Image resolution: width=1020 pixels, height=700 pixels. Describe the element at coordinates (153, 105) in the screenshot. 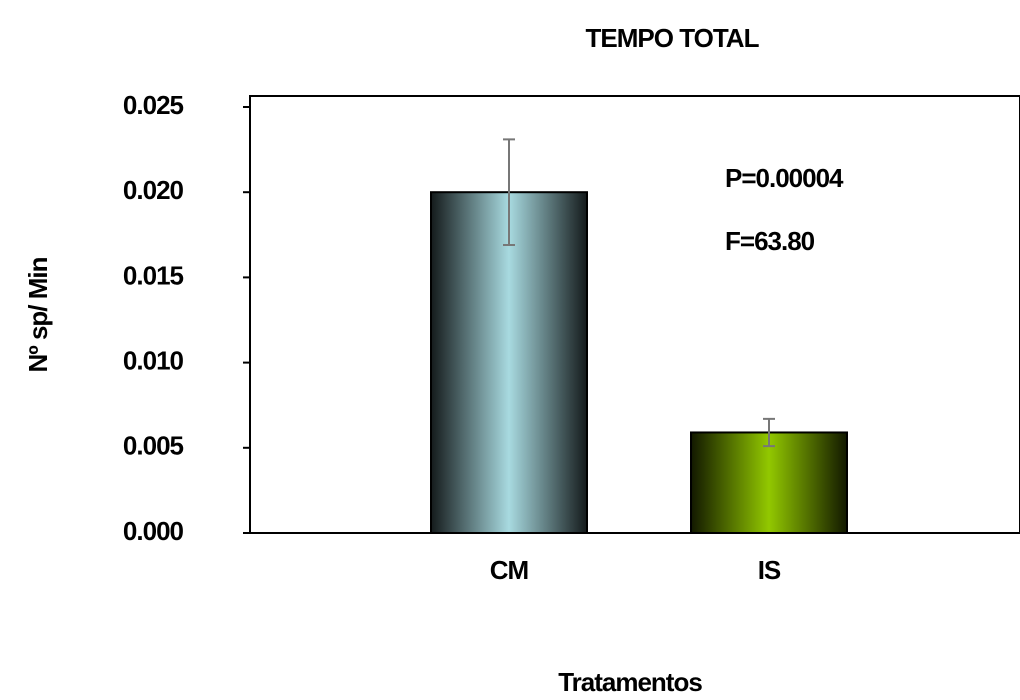

I see `y-tick-label: 0.025` at that location.